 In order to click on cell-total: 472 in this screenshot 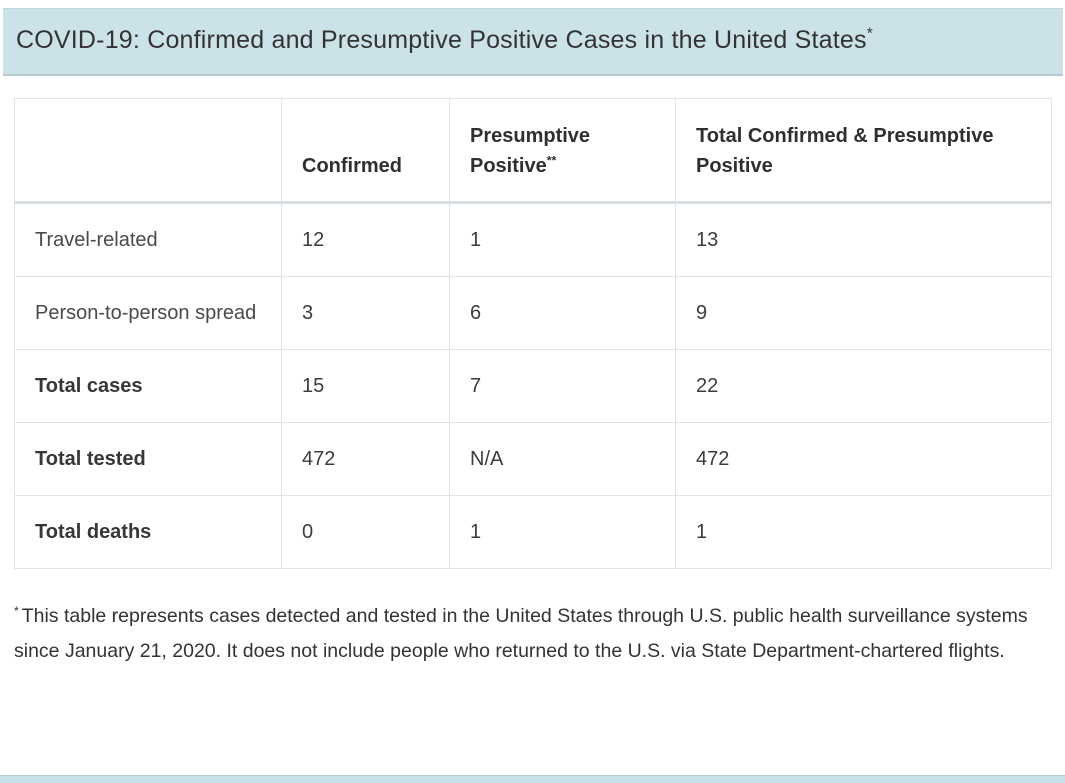, I will do `click(863, 459)`.